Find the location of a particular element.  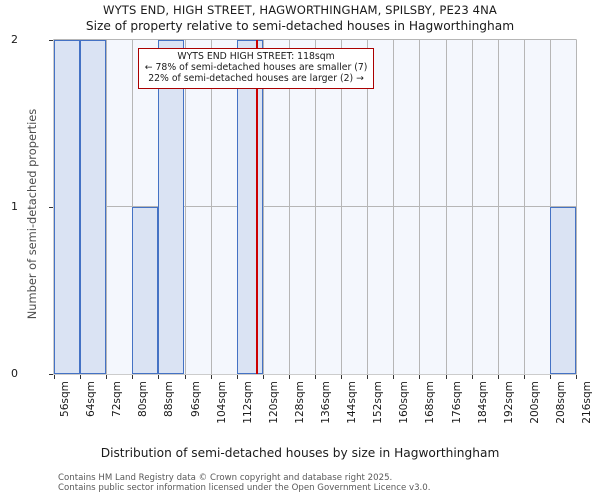

x-axis-tick-label: 152sqm is located at coordinates (378, 402).